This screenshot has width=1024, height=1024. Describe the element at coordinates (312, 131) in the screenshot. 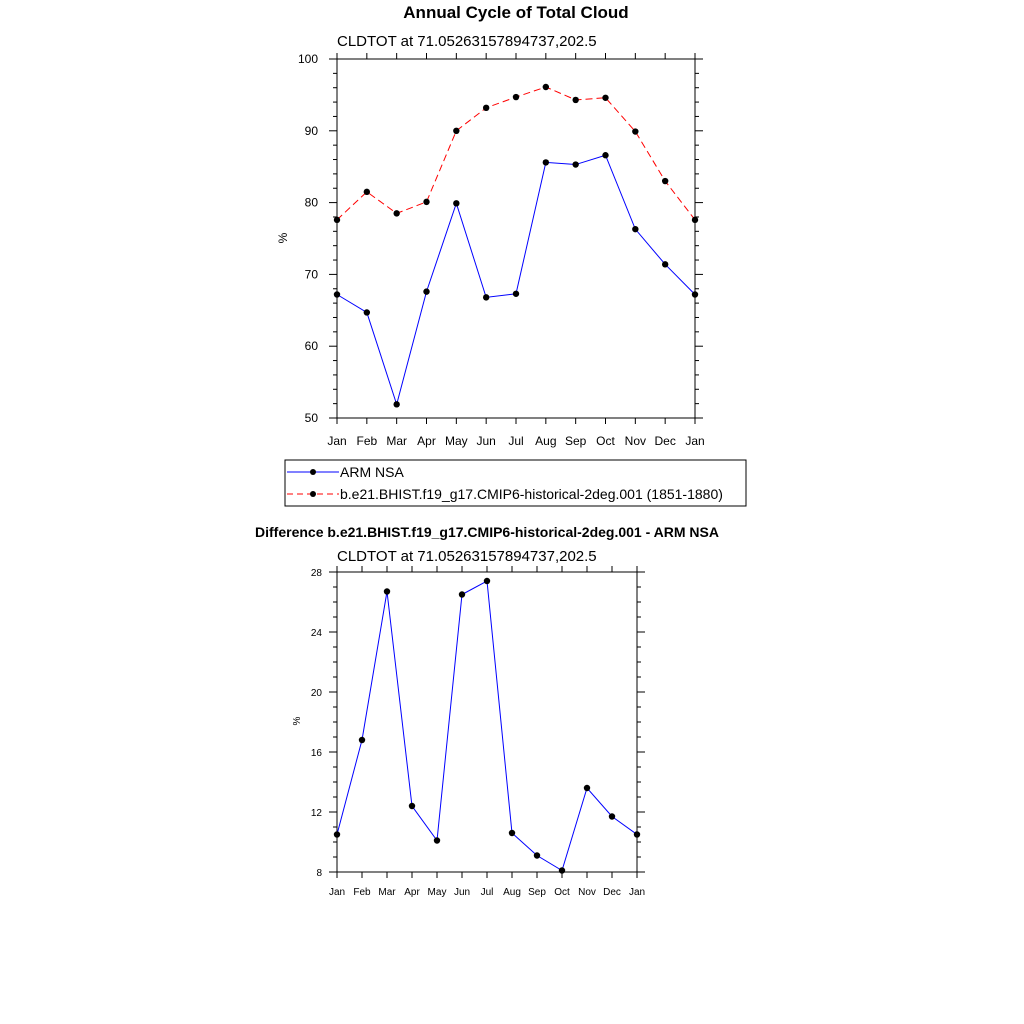

I see `chart1-ytick-label: 90` at that location.